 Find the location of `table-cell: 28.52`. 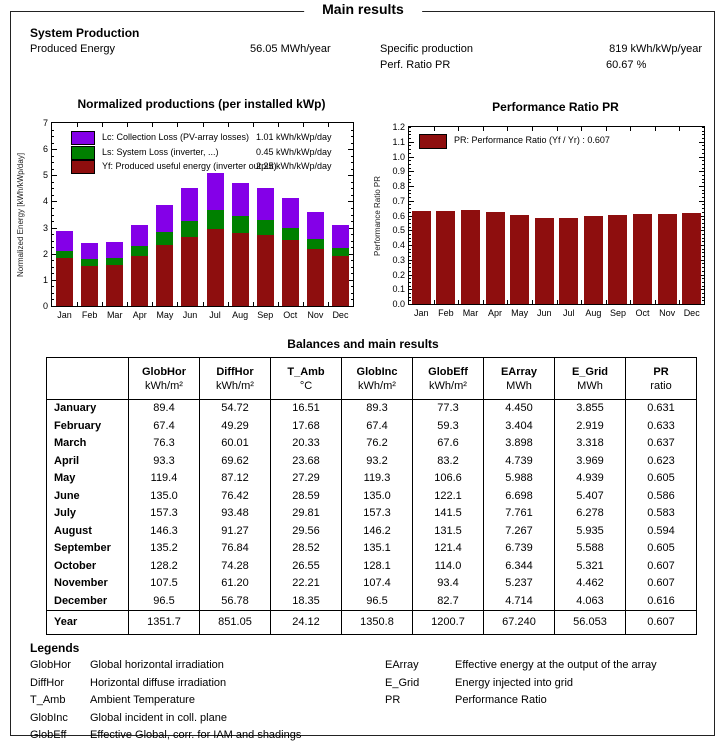

table-cell: 28.52 is located at coordinates (306, 549).